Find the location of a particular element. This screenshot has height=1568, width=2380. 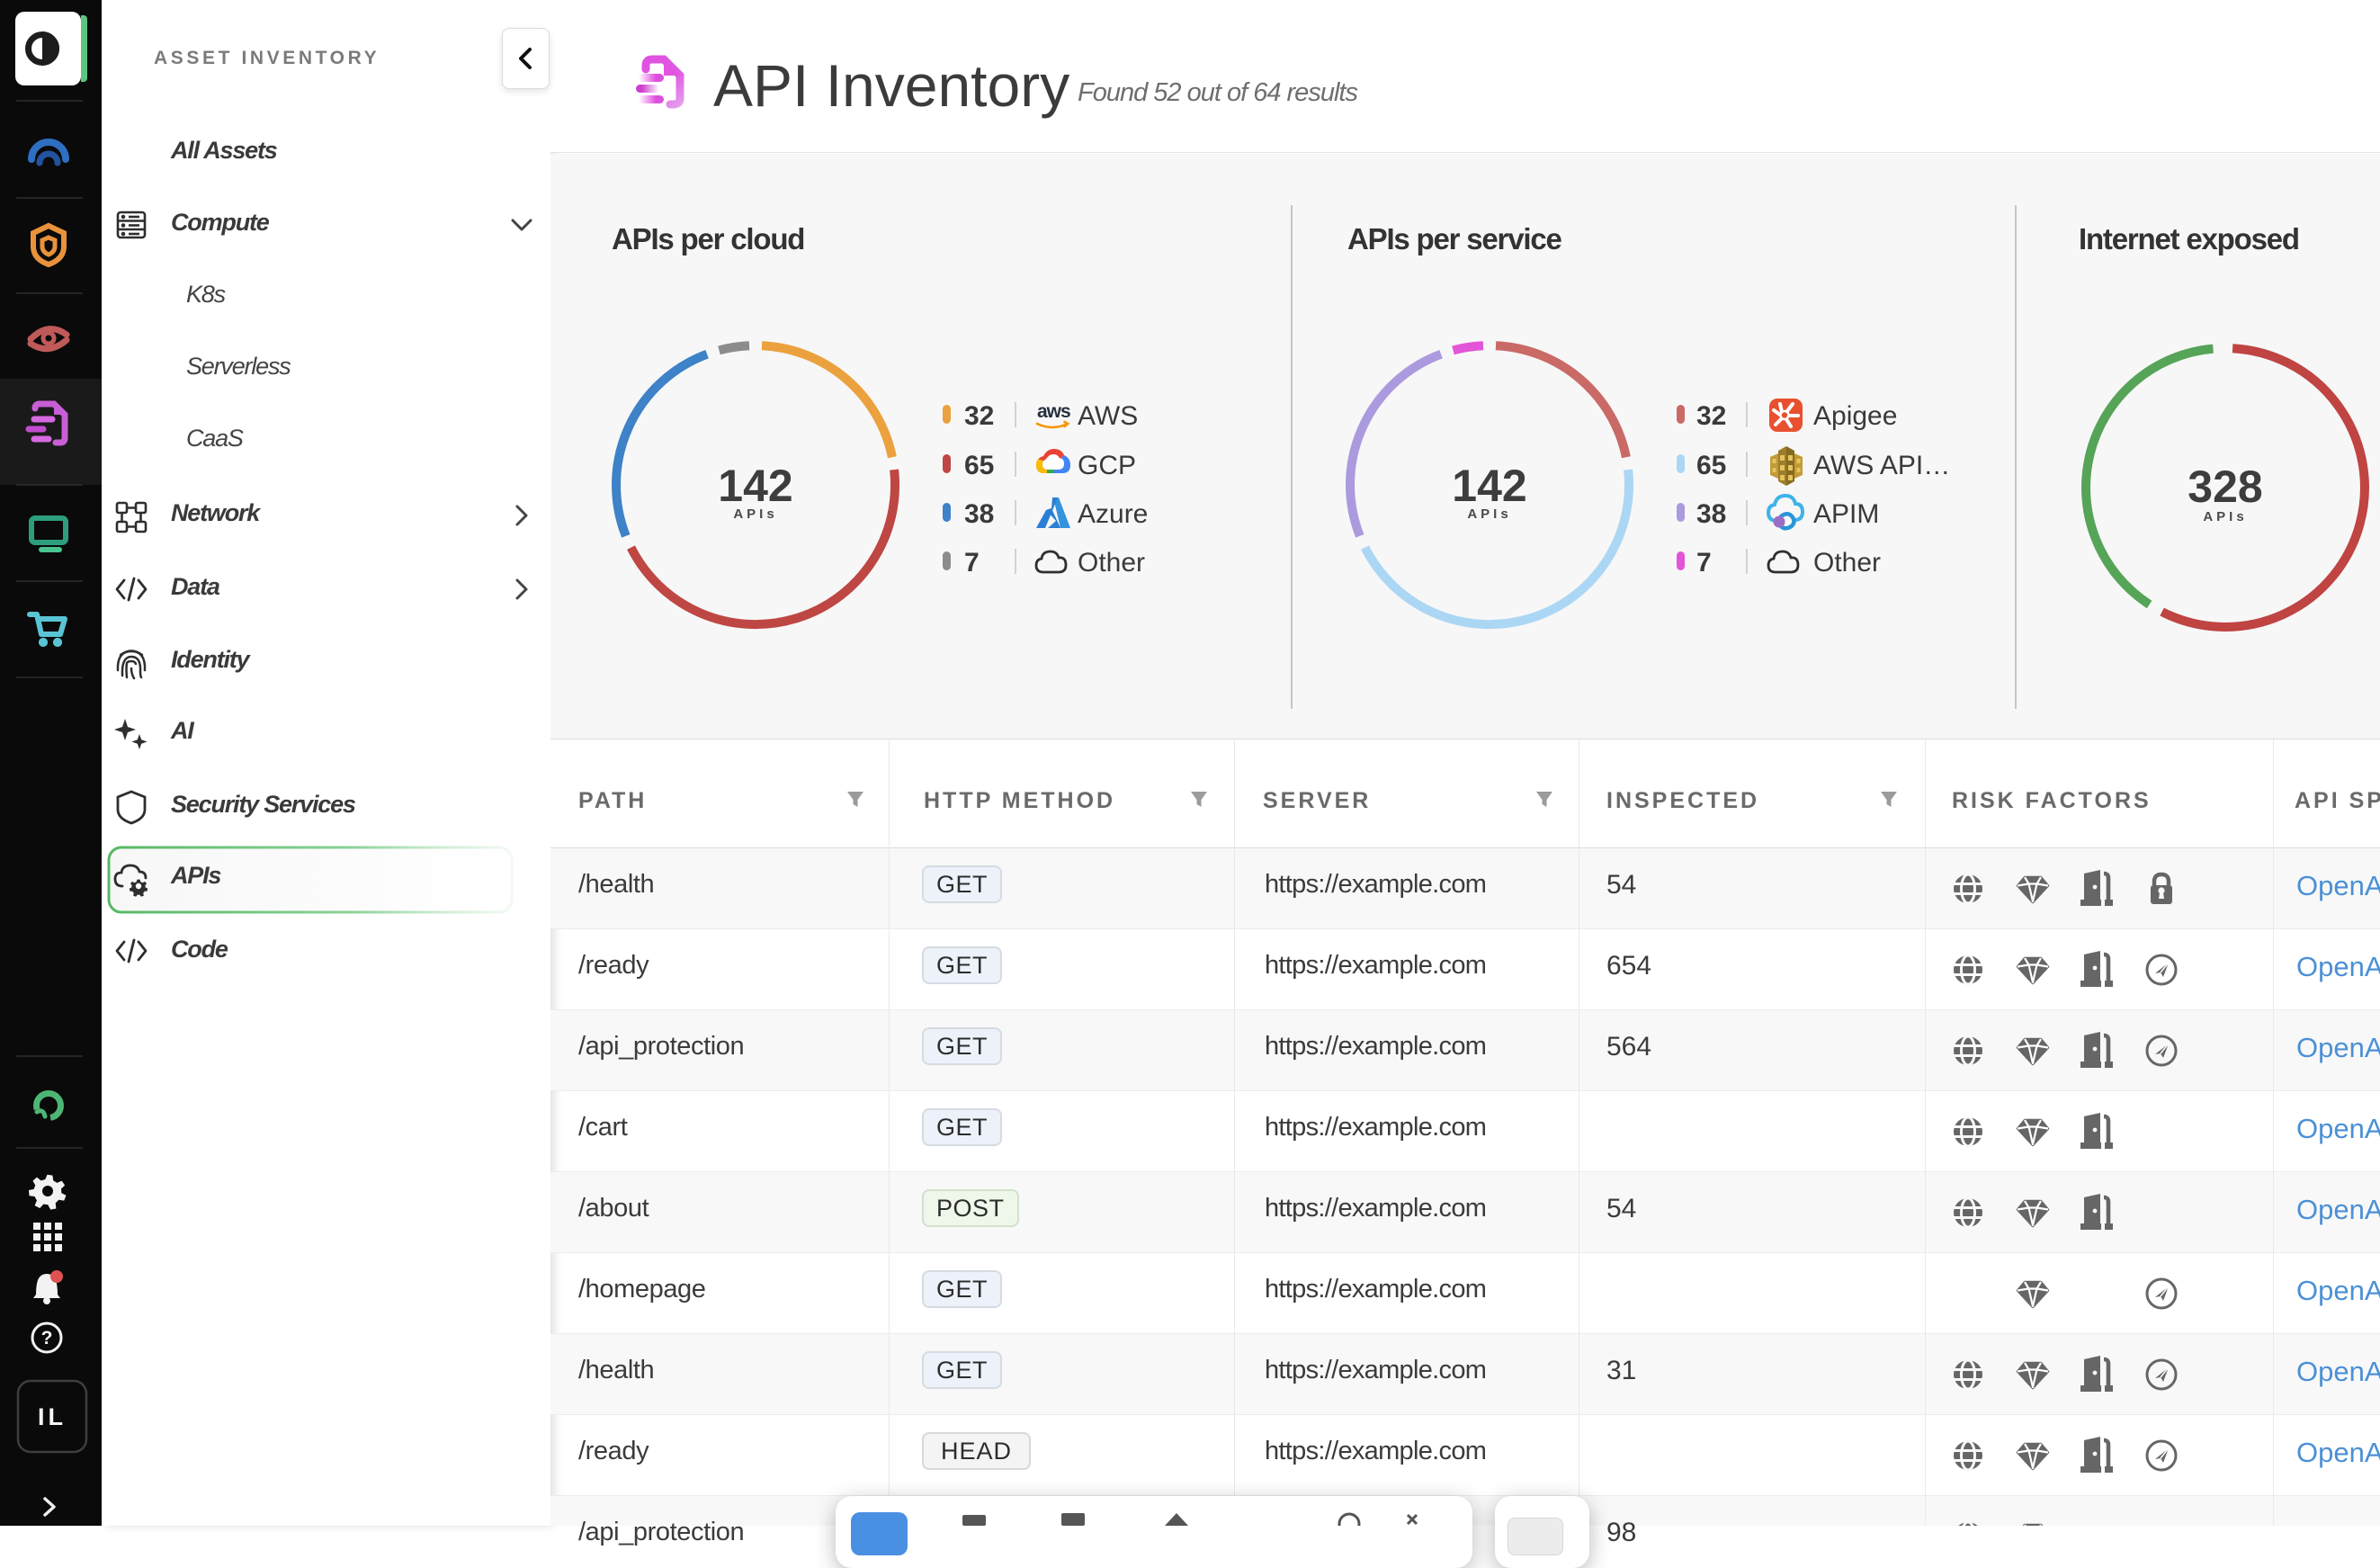

svg-text: IL is located at coordinates (52, 1416).